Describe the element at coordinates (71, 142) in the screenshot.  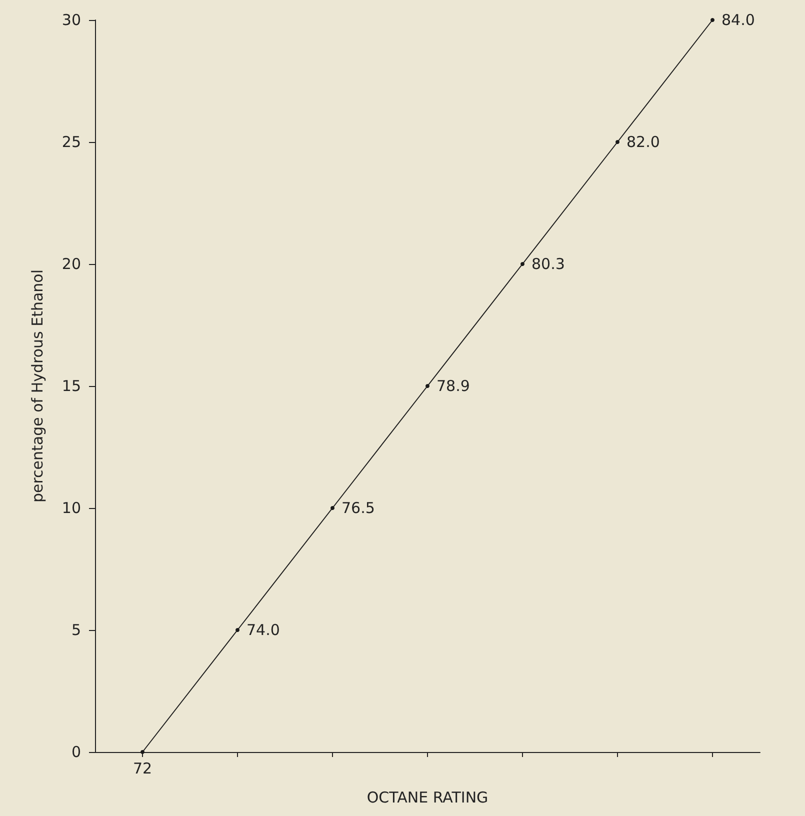
I see `y-tick-label: 25` at that location.